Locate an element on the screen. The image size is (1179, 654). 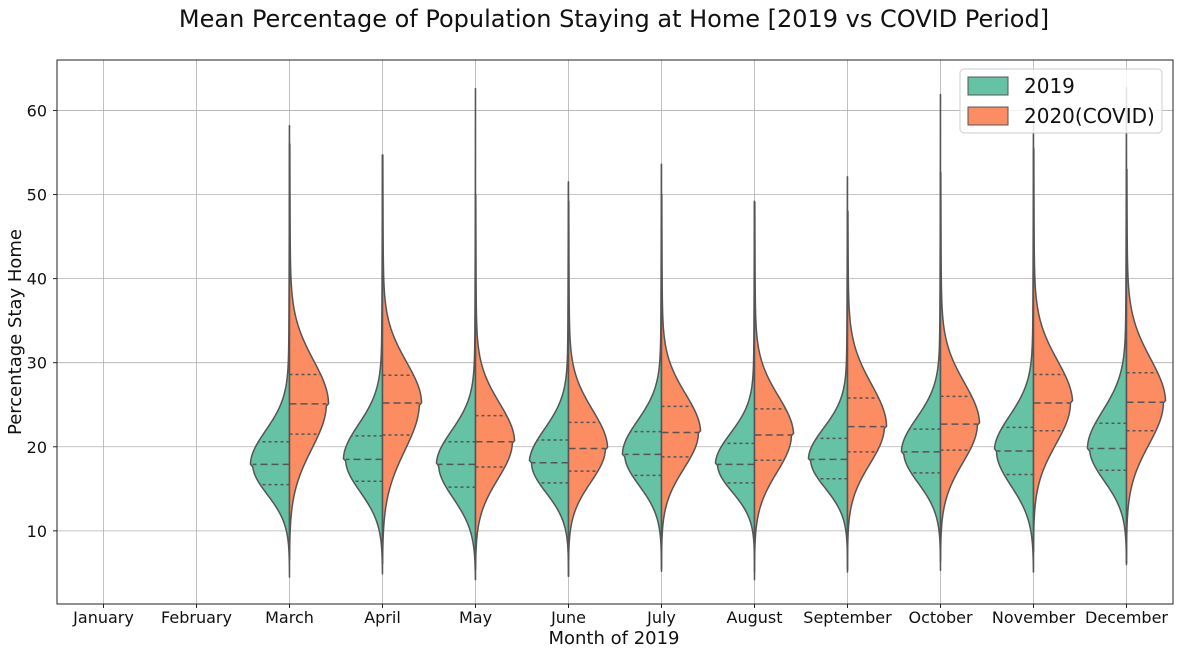
violin-2019-march is located at coordinates (270, 351).